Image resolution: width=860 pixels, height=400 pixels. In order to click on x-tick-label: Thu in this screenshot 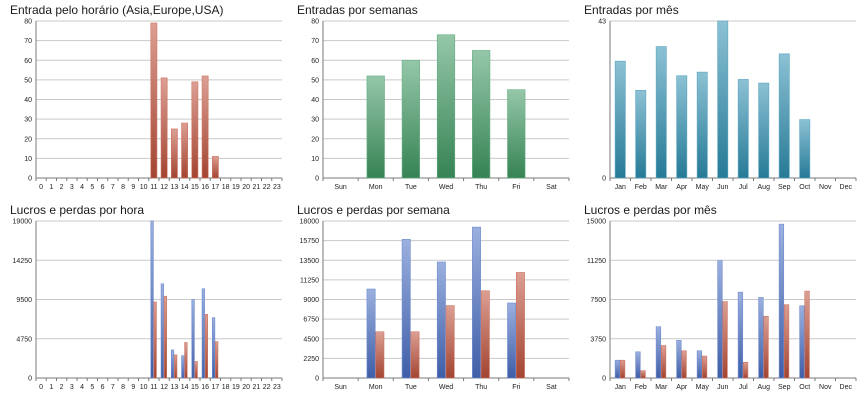, I will do `click(481, 387)`.